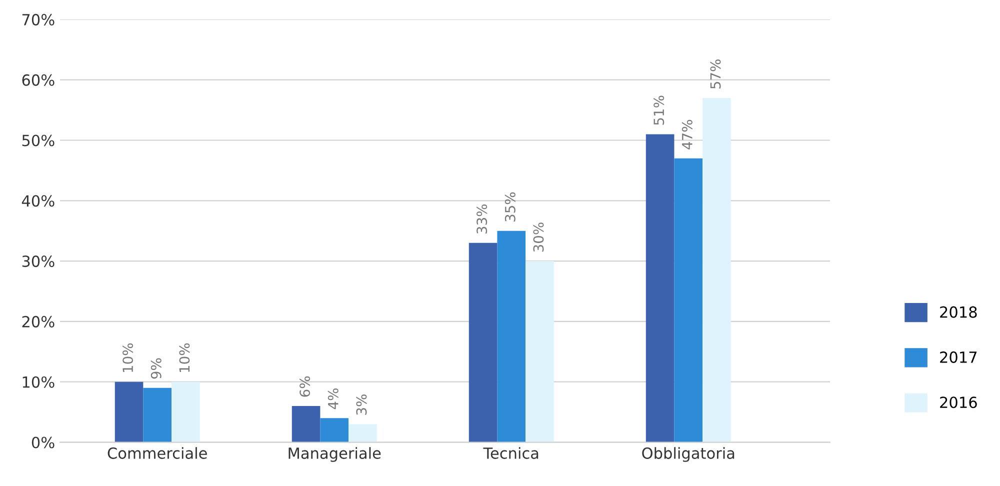 This screenshot has height=486, width=1000. What do you see at coordinates (688, 454) in the screenshot?
I see `x-tick-label: Obbligatoria` at bounding box center [688, 454].